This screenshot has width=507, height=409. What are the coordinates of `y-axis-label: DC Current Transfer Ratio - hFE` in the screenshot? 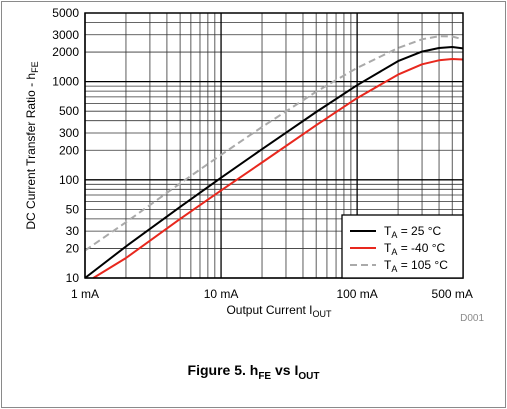 It's located at (32, 145).